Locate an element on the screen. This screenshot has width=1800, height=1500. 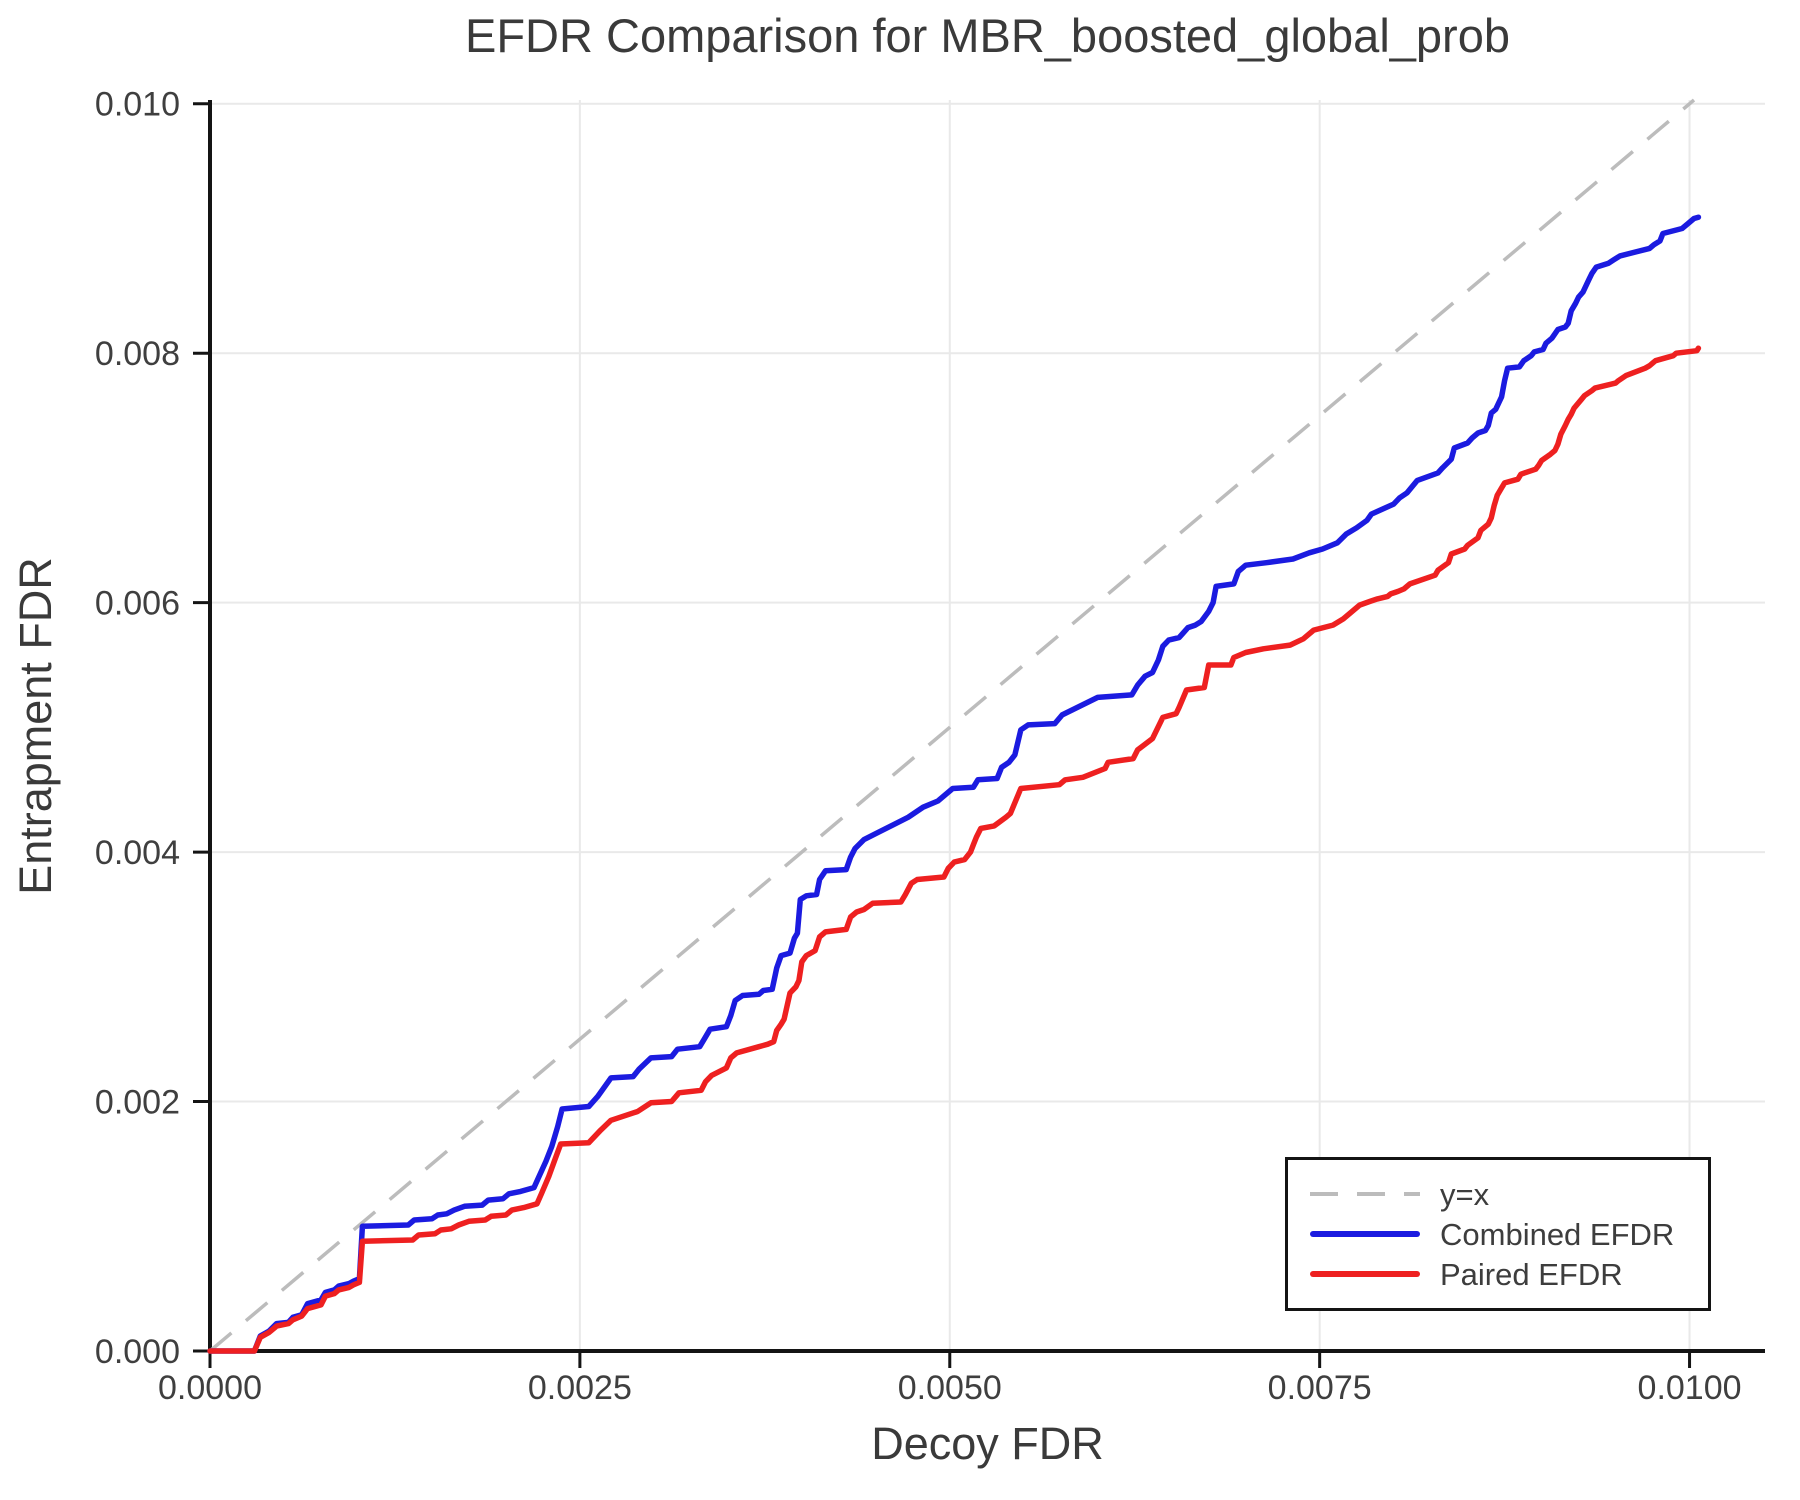
x-tick-labels: 0.0000 0.0025 0.0050 0.0075 0.0100 is located at coordinates (950, 1388).